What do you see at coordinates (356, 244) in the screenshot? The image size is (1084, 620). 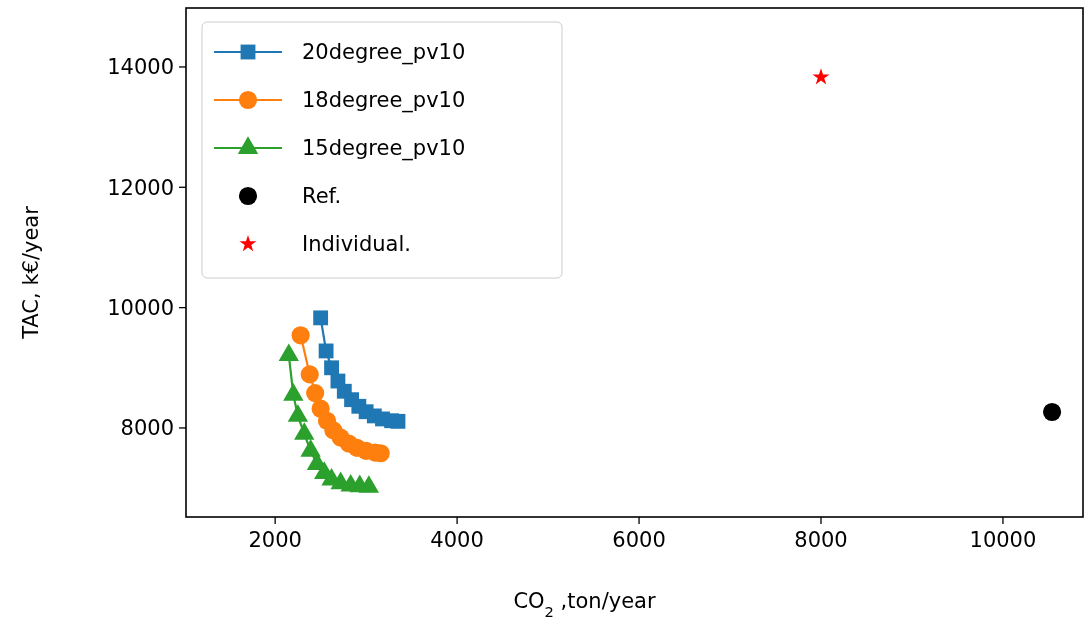 I see `legend-label: Individual.` at bounding box center [356, 244].